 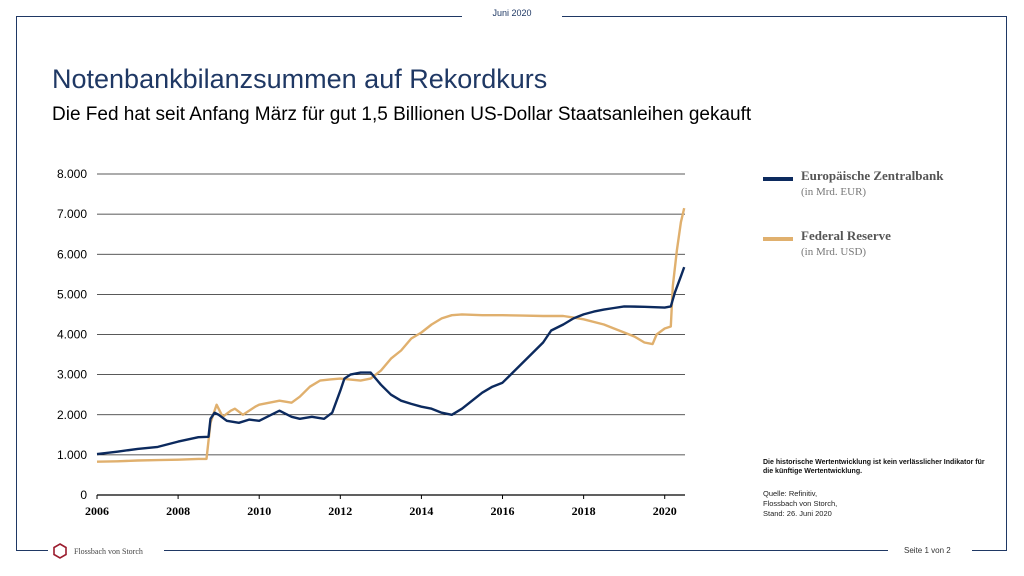 I want to click on y-tick-label: 6.000, so click(x=72, y=254).